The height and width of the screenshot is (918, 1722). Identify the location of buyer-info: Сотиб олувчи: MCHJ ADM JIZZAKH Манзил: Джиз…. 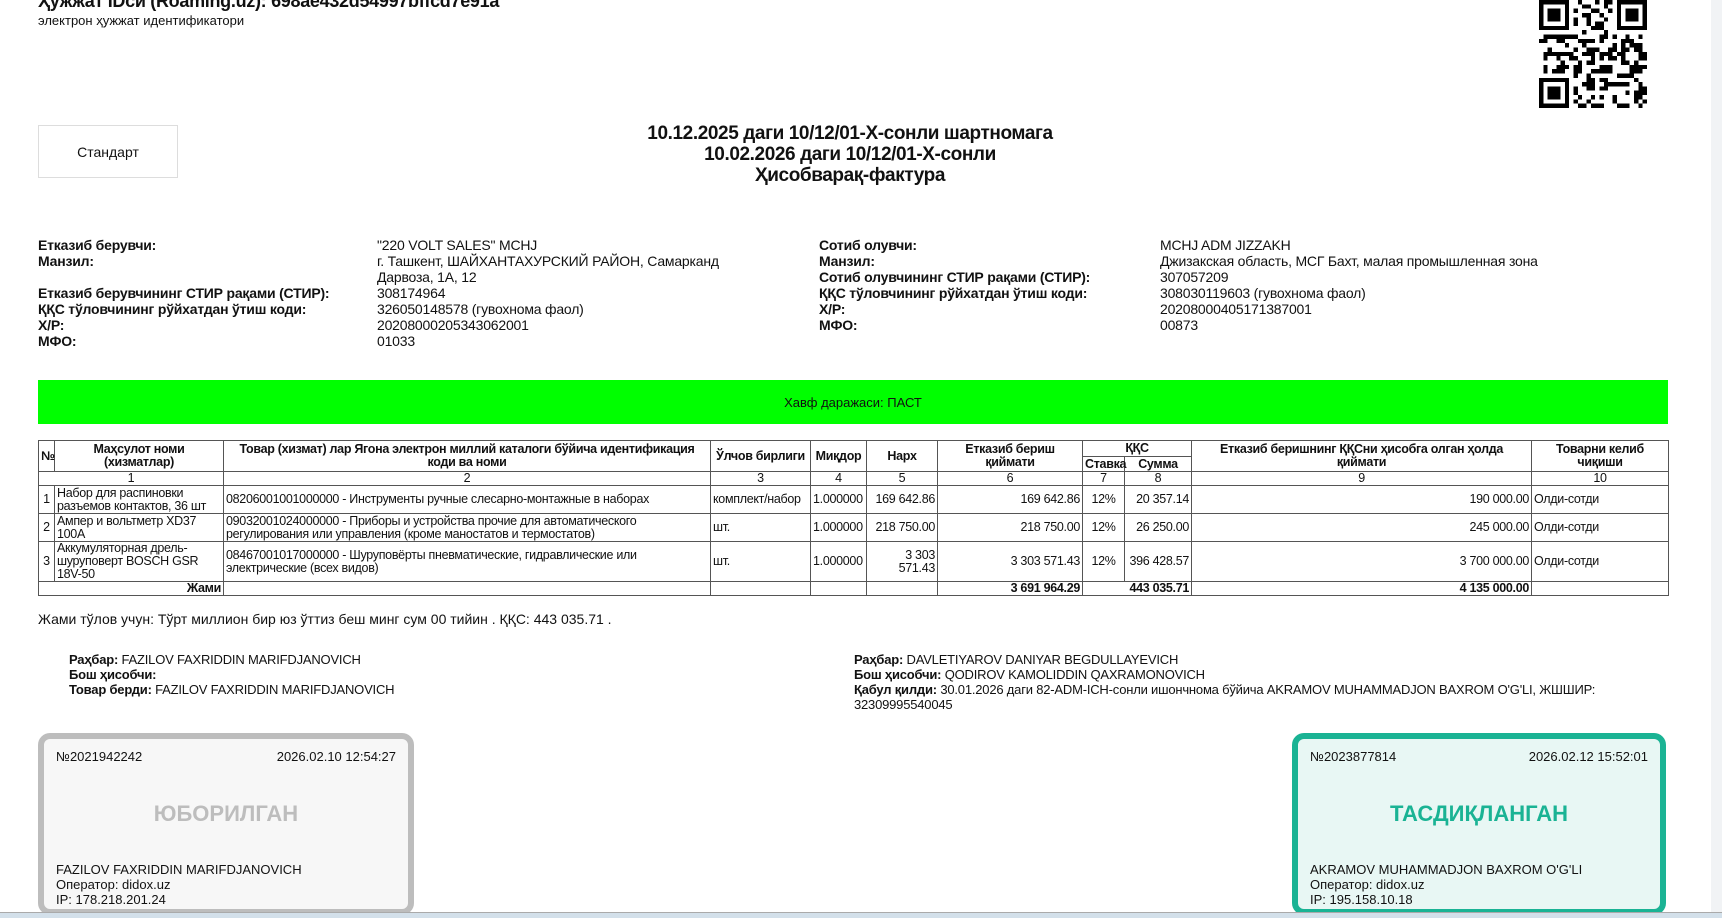
(1184, 285).